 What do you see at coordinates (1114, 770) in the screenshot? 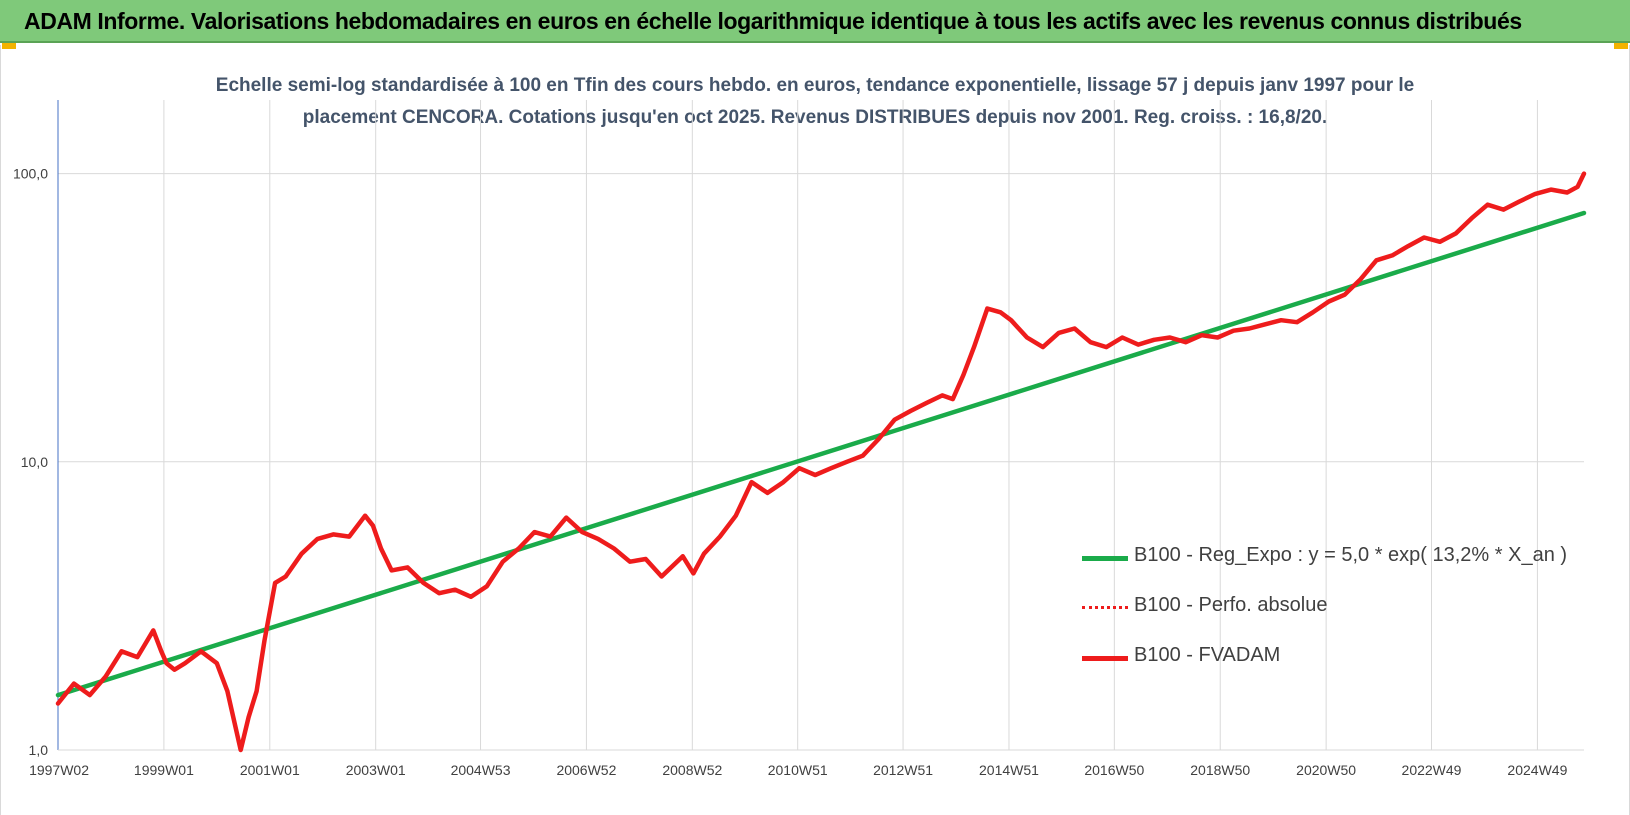
I see `x-tick-label: 2016W50` at bounding box center [1114, 770].